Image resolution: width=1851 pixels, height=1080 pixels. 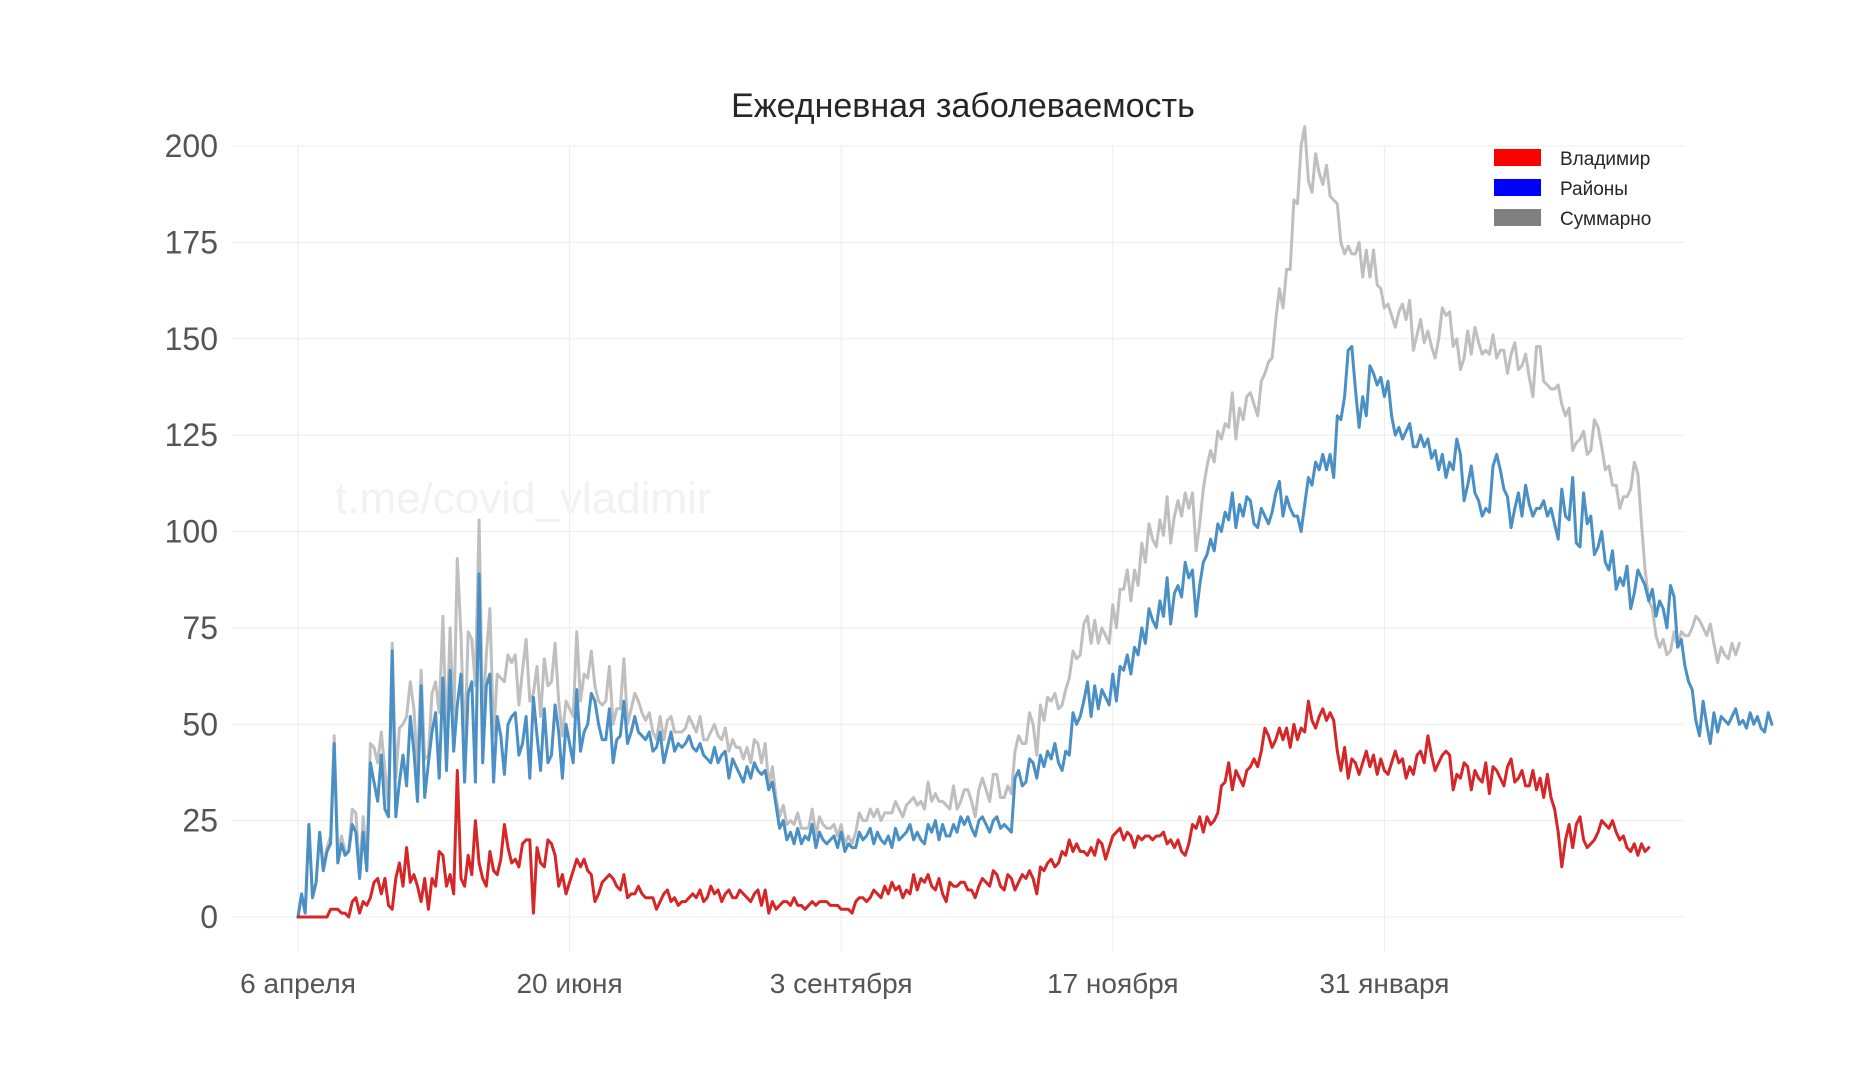 I want to click on legend-label: Районы, so click(x=1594, y=189).